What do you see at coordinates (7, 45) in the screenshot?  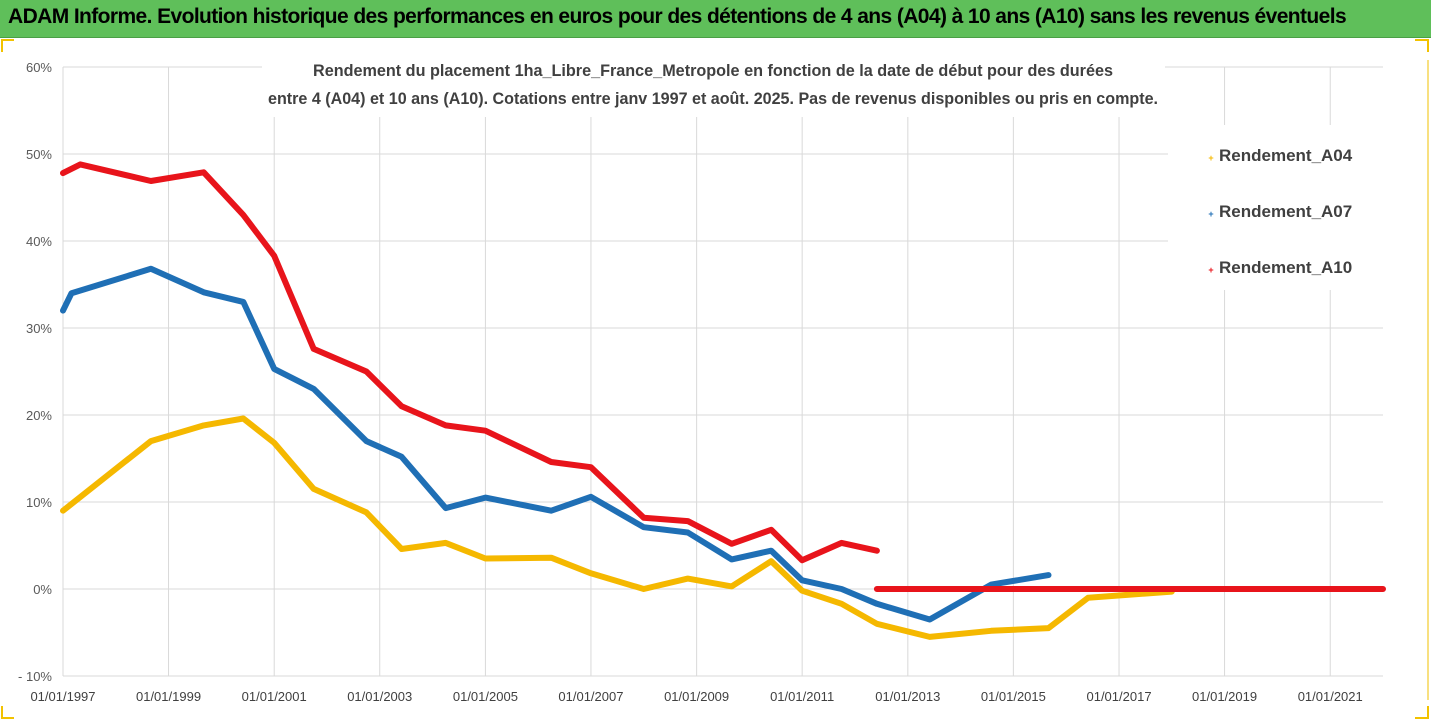 I see `frame-accent-top-left` at bounding box center [7, 45].